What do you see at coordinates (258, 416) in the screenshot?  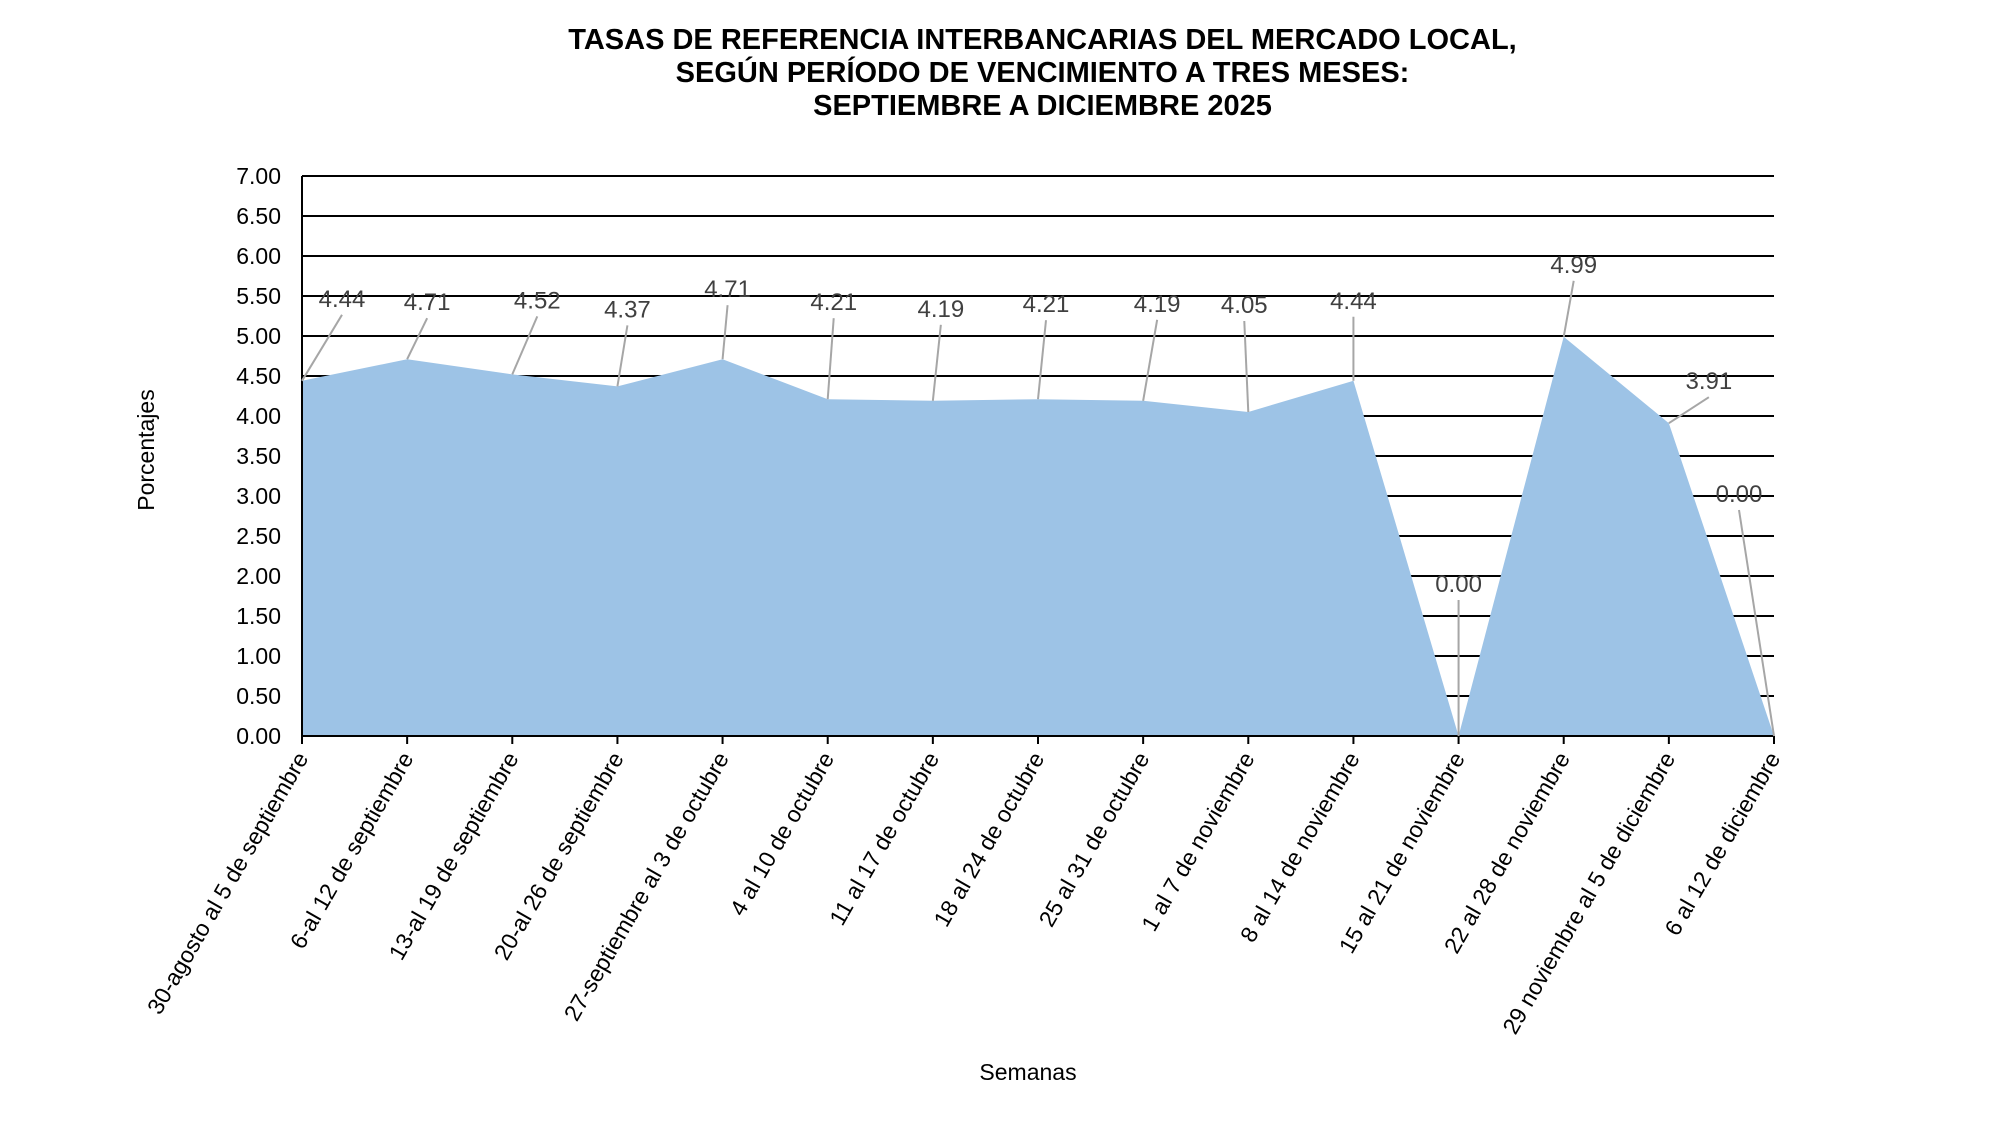 I see `y-tick-label: 4.00` at bounding box center [258, 416].